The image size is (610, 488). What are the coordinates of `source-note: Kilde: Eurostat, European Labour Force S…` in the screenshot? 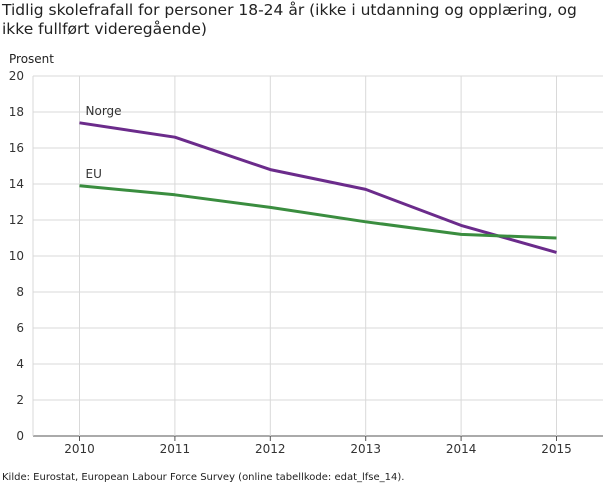 It's located at (203, 477).